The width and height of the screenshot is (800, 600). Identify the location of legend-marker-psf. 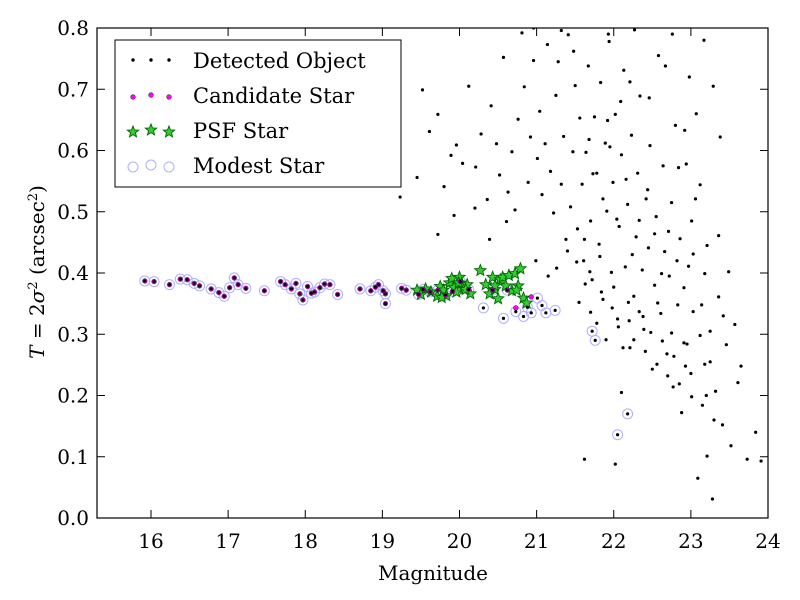
(151, 130).